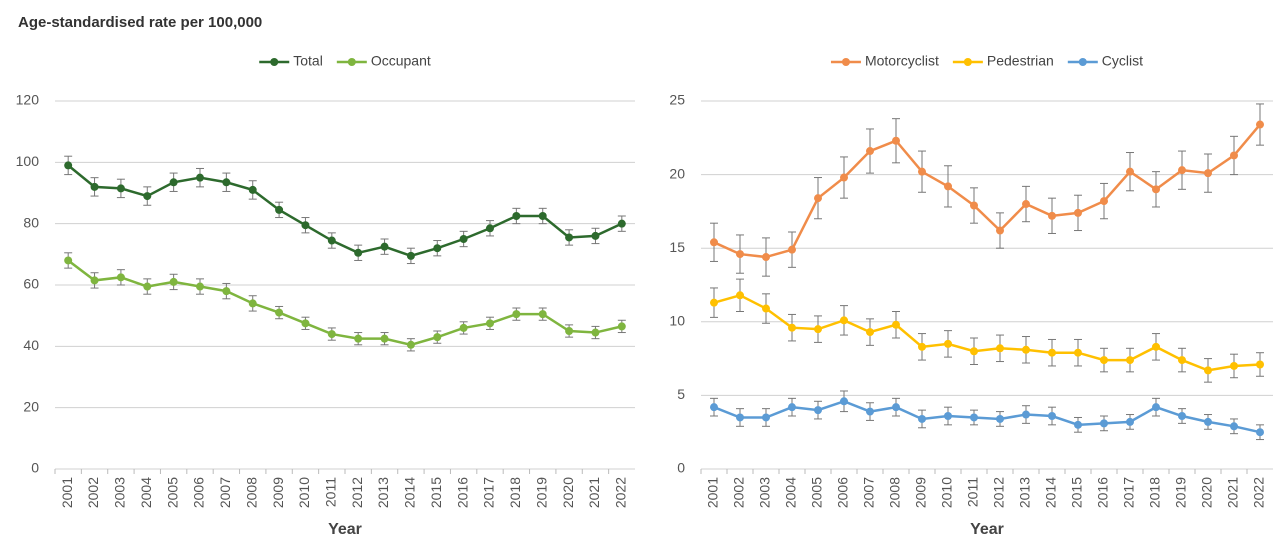  What do you see at coordinates (331, 492) in the screenshot?
I see `x-tick-label: 2011` at bounding box center [331, 492].